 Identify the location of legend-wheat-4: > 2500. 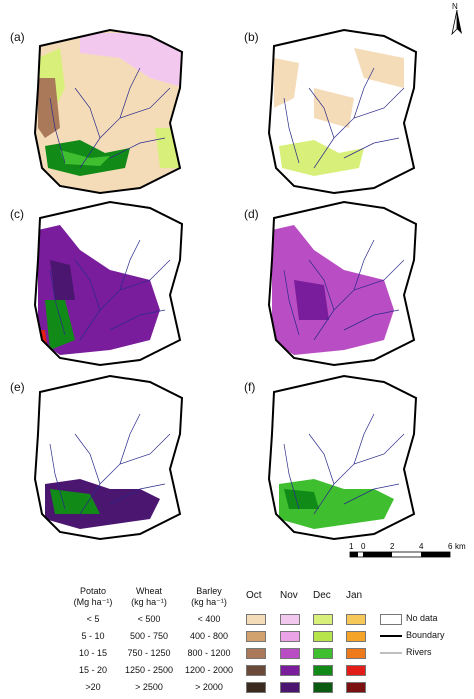
(149, 687).